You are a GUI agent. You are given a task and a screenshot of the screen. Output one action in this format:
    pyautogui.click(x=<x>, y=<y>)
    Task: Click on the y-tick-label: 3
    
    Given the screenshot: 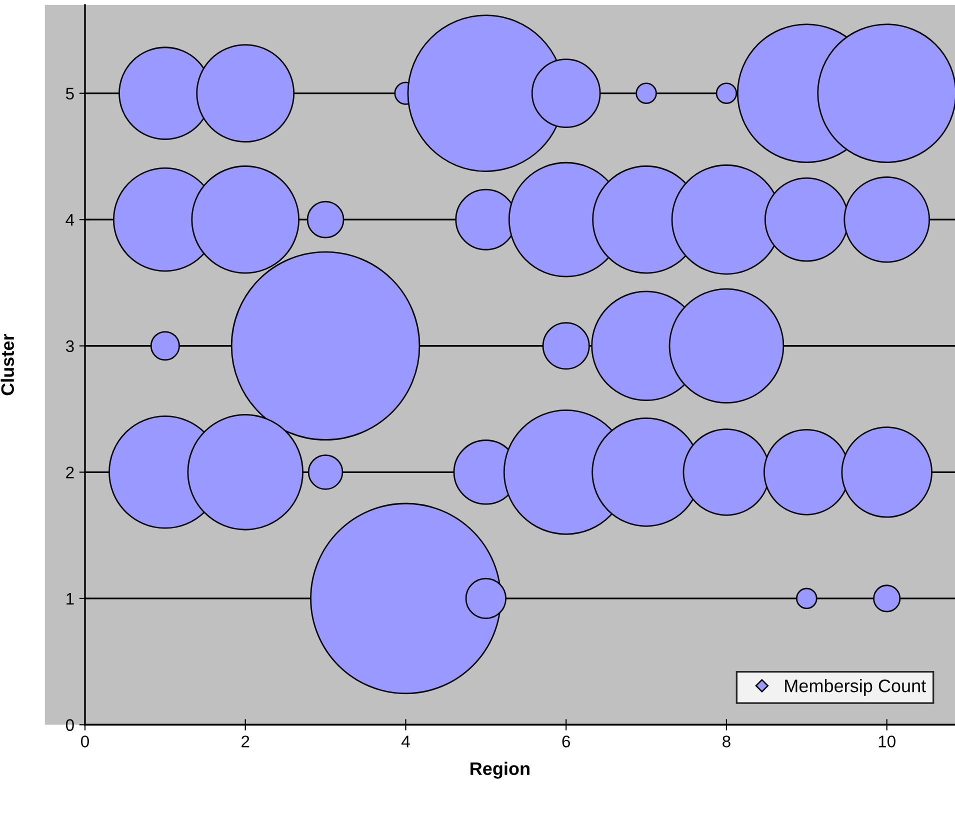 What is the action you would take?
    pyautogui.click(x=70, y=346)
    